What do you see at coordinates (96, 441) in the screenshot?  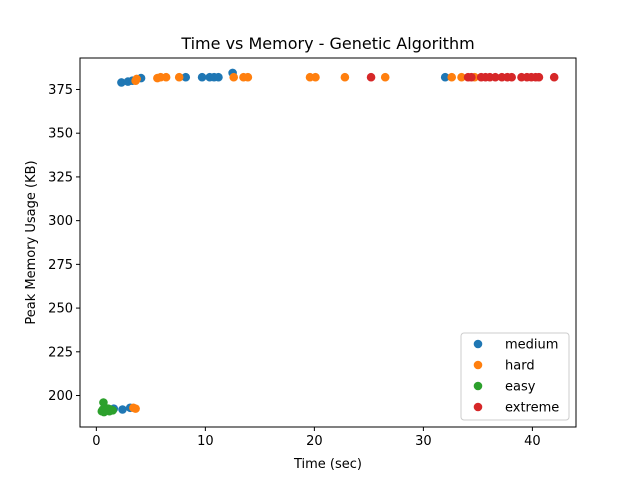 I see `x-tick-label: 0` at bounding box center [96, 441].